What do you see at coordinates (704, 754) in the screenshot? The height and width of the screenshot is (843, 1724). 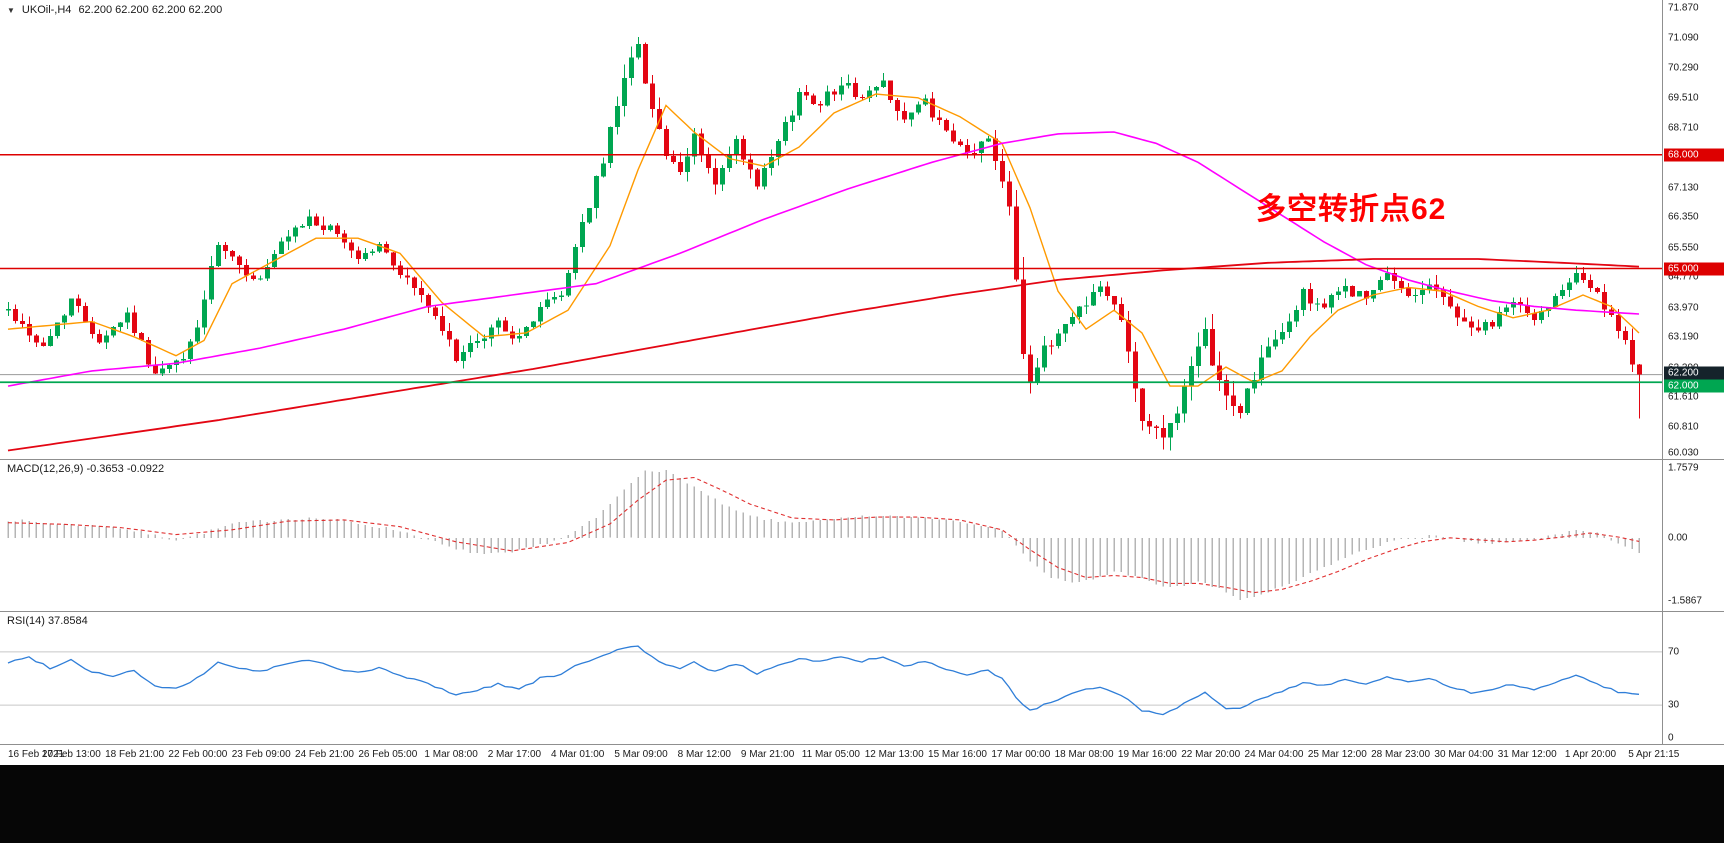 I see `time-label: 8 Mar 12:00` at bounding box center [704, 754].